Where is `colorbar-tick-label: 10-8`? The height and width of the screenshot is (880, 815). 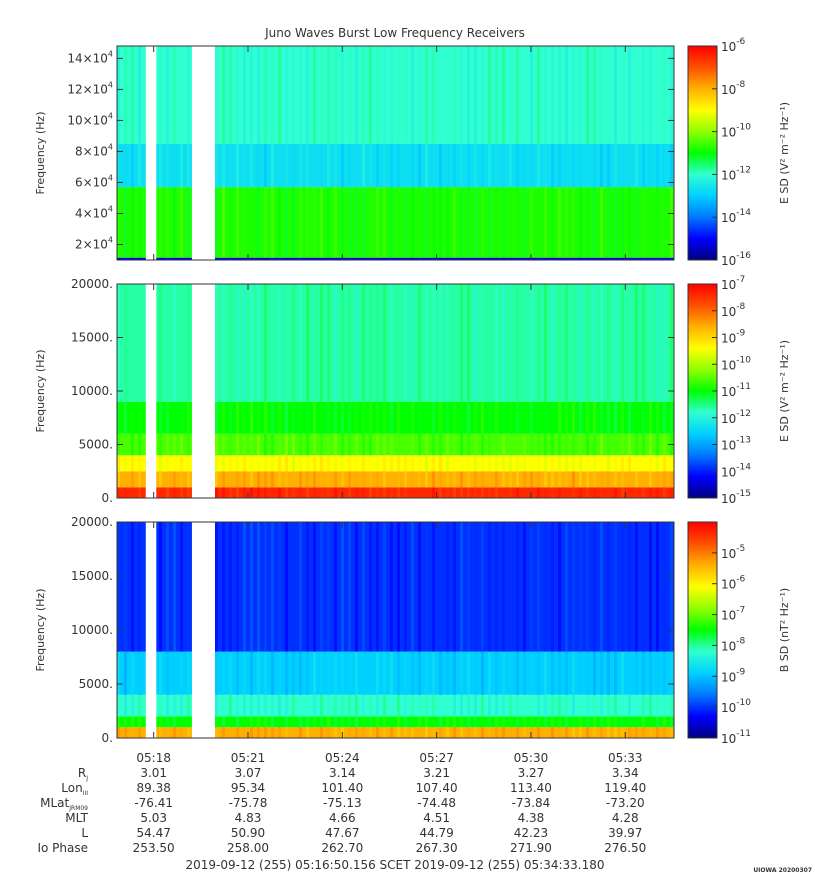
colorbar-tick-label: 10-8 is located at coordinates (733, 644).